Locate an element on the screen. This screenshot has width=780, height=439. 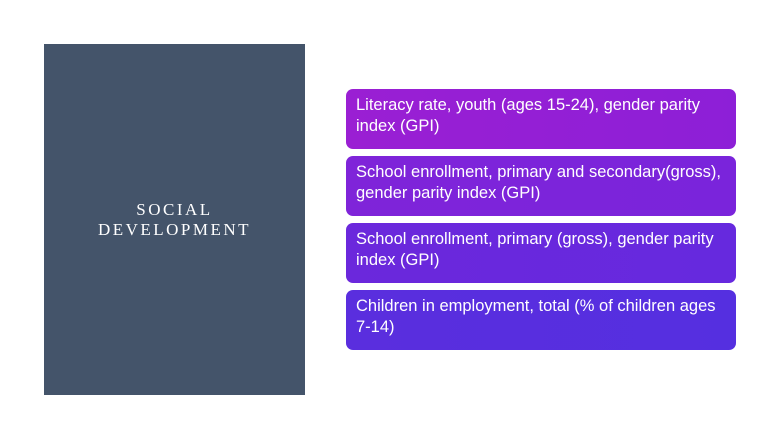
section-title-line-2: DEVELOPMENT is located at coordinates (174, 229).